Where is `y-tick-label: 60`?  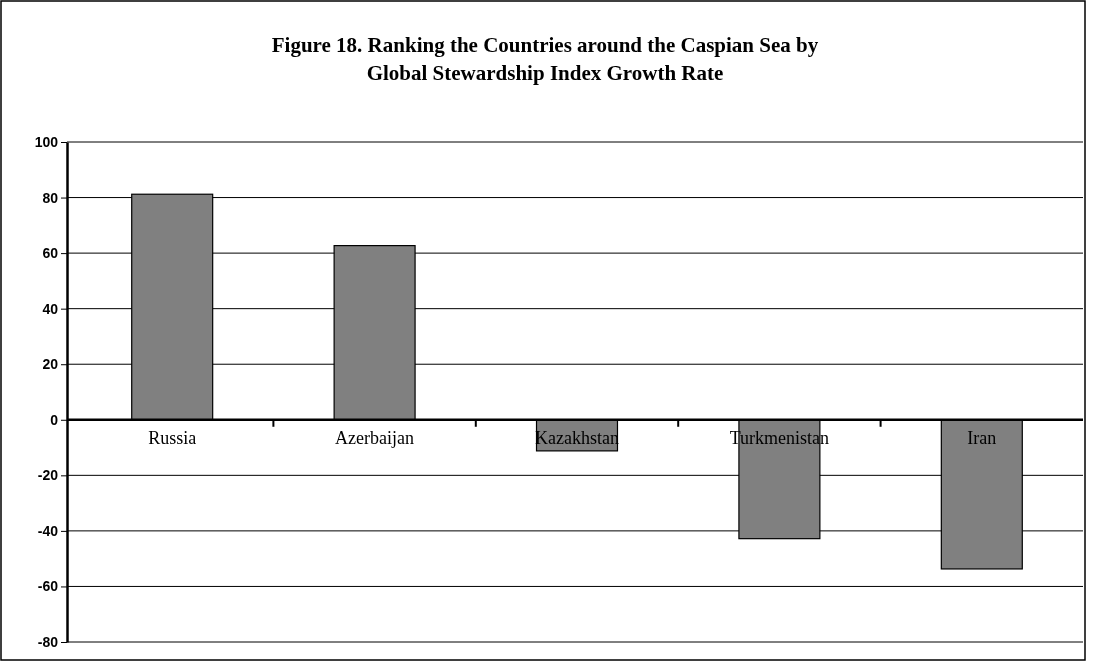
y-tick-label: 60 is located at coordinates (50, 253).